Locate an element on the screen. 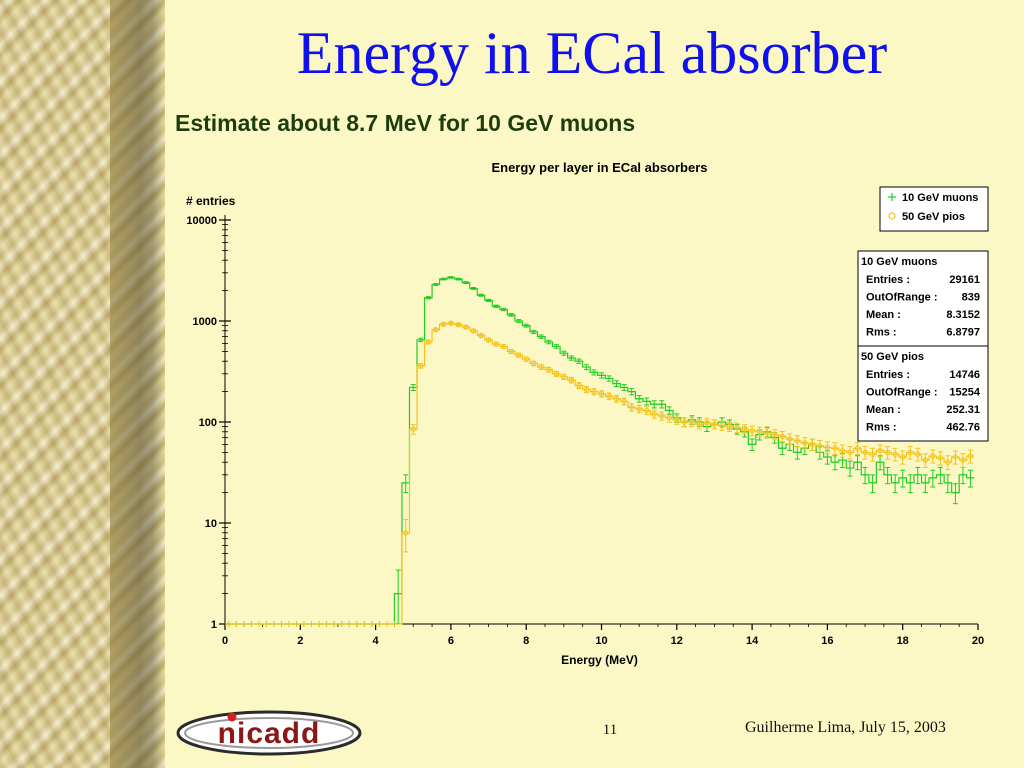 This screenshot has height=768, width=1024. x-tick-label: 8 is located at coordinates (526, 641).